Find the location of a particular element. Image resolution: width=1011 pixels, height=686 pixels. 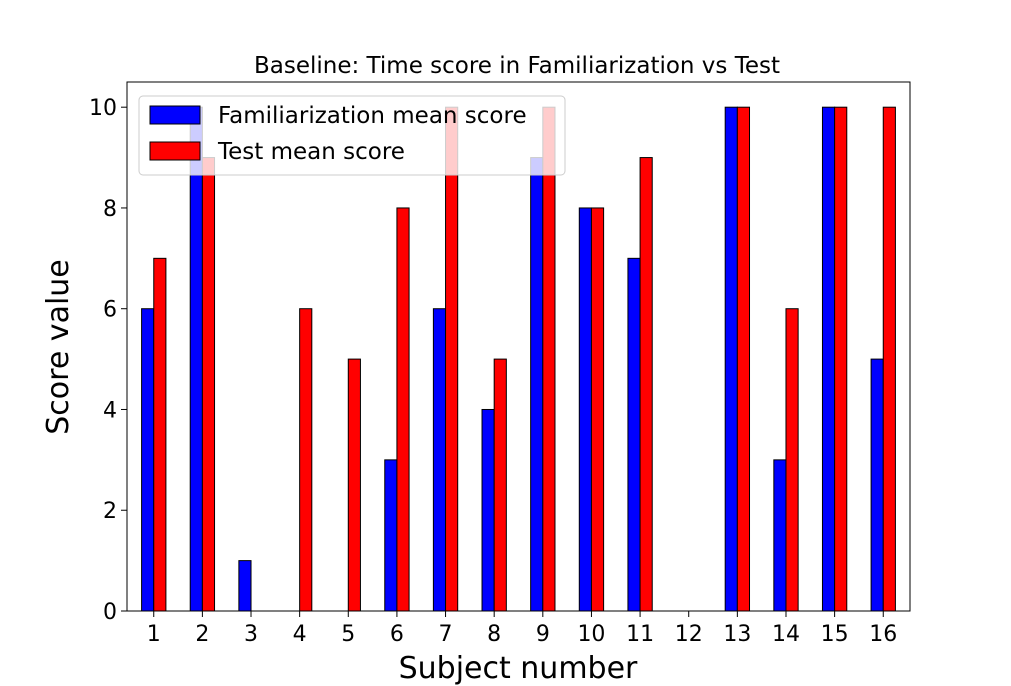

y-tick-label: 2 is located at coordinates (110, 511).